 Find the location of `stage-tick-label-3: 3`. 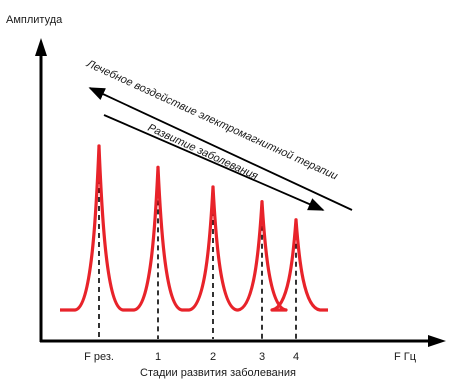

stage-tick-label-3: 3 is located at coordinates (262, 357).